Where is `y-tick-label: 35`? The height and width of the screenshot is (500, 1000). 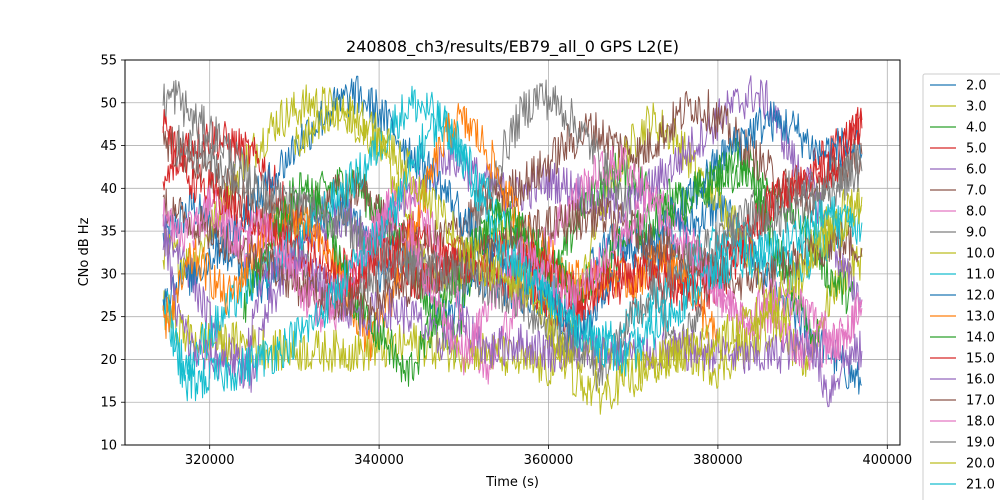
y-tick-label: 35 is located at coordinates (108, 232).